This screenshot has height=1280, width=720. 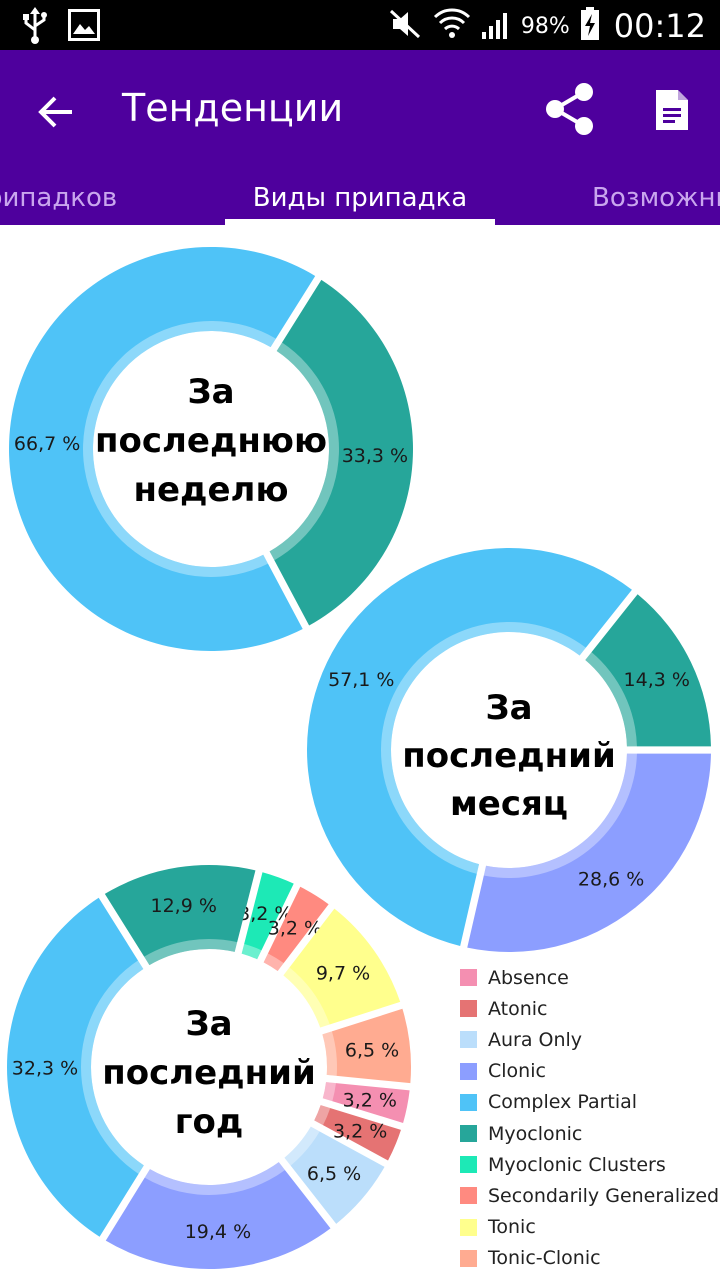 What do you see at coordinates (35, 27) in the screenshot?
I see `usb-icon` at bounding box center [35, 27].